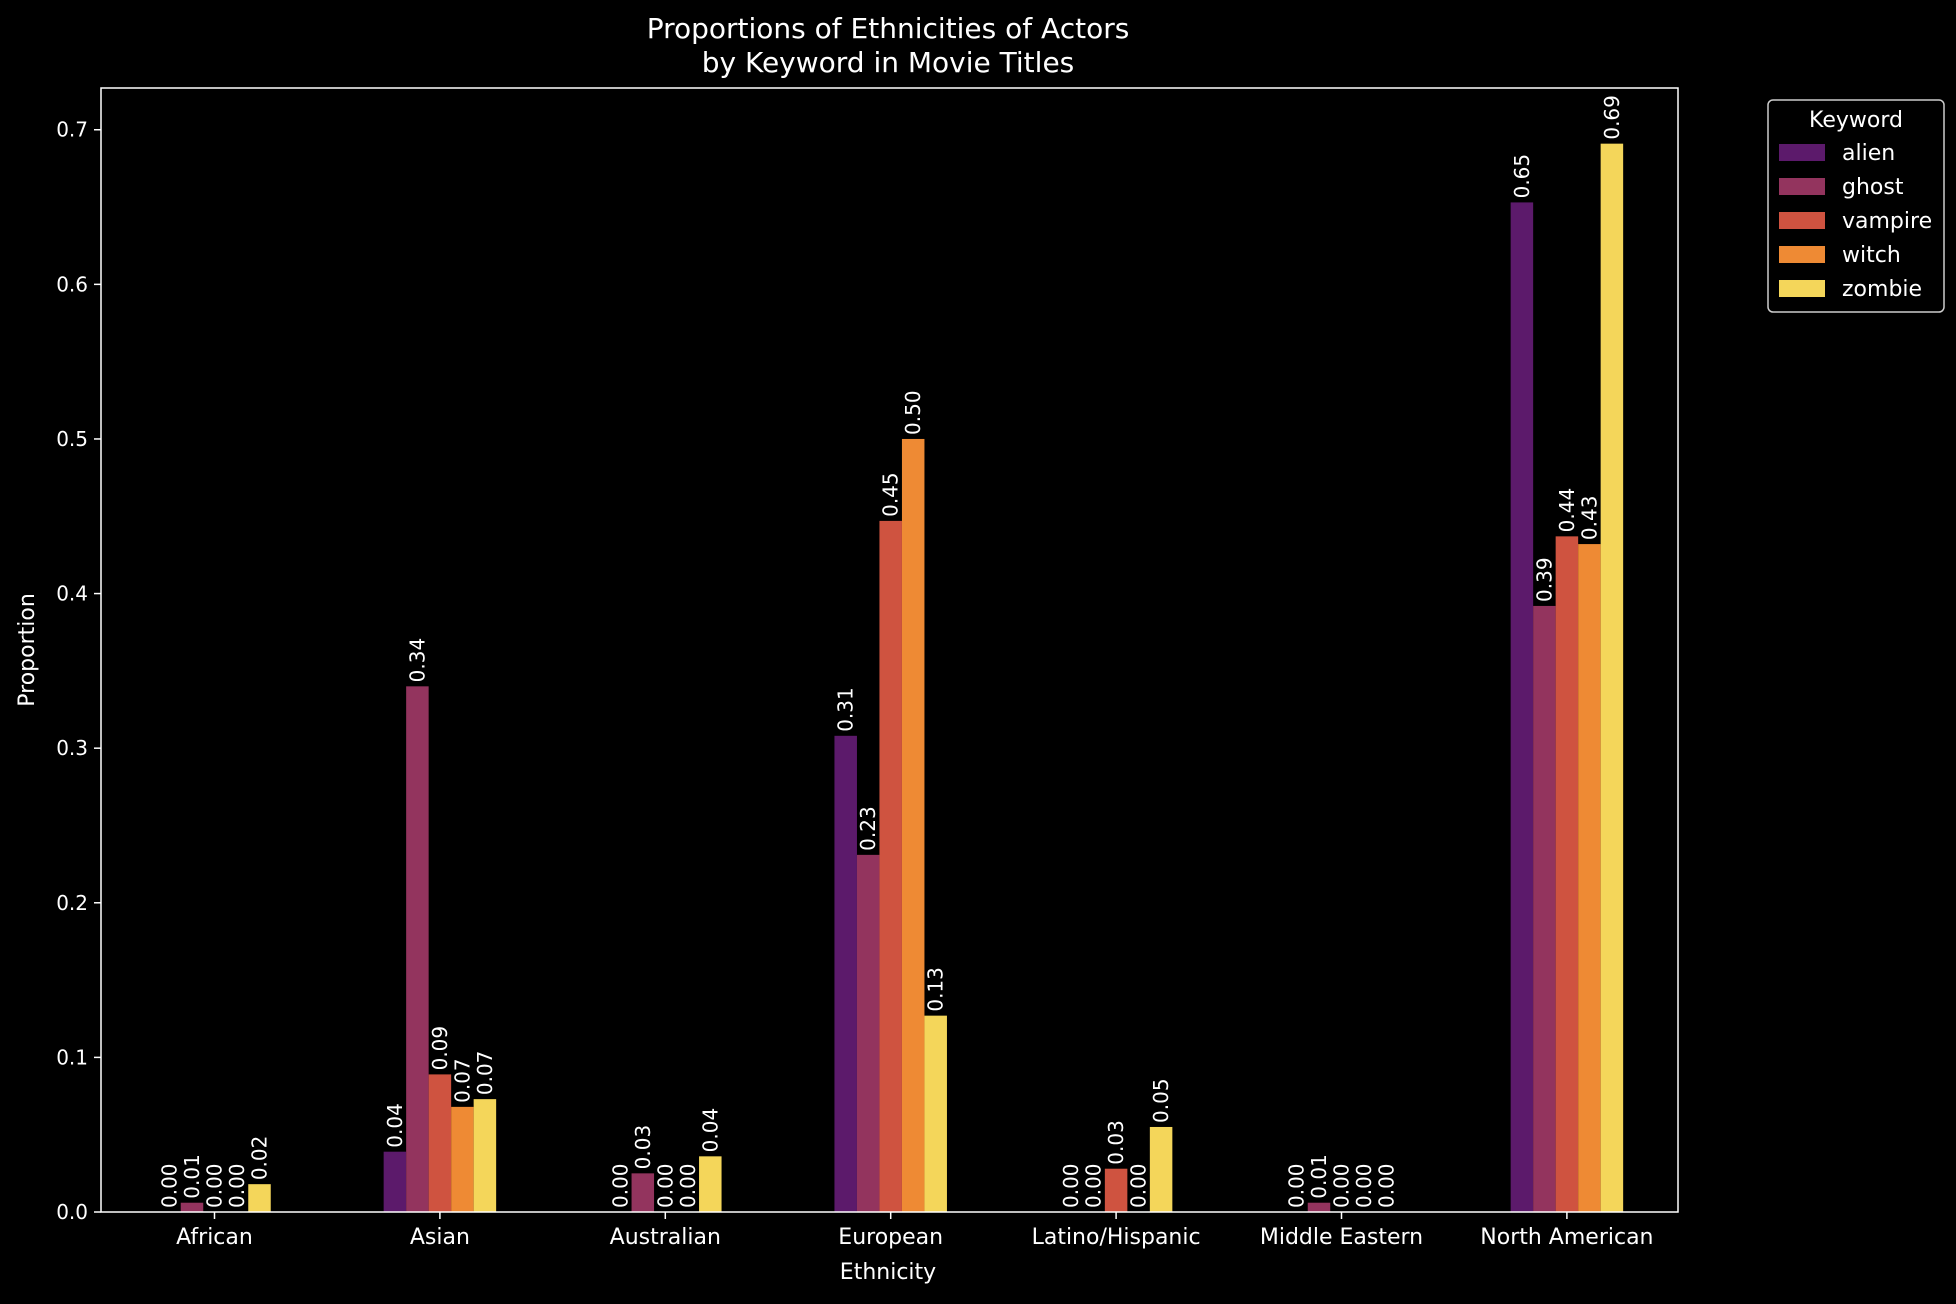 This screenshot has height=1304, width=1956. What do you see at coordinates (72, 1212) in the screenshot?
I see `y-tick-label: 0.0` at bounding box center [72, 1212].